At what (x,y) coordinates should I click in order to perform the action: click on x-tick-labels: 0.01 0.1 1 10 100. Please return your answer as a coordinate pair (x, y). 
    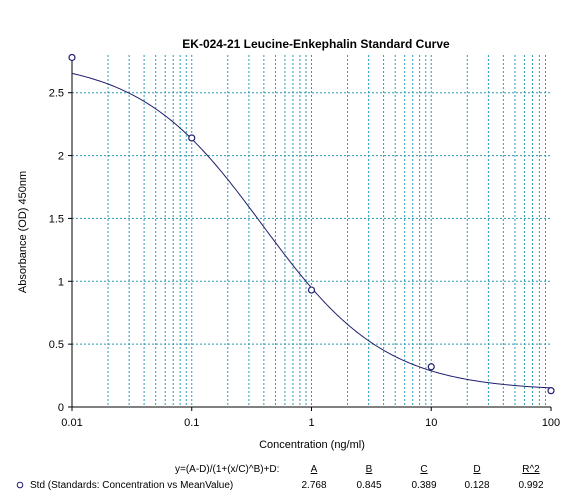
    Looking at the image, I should click on (310, 418).